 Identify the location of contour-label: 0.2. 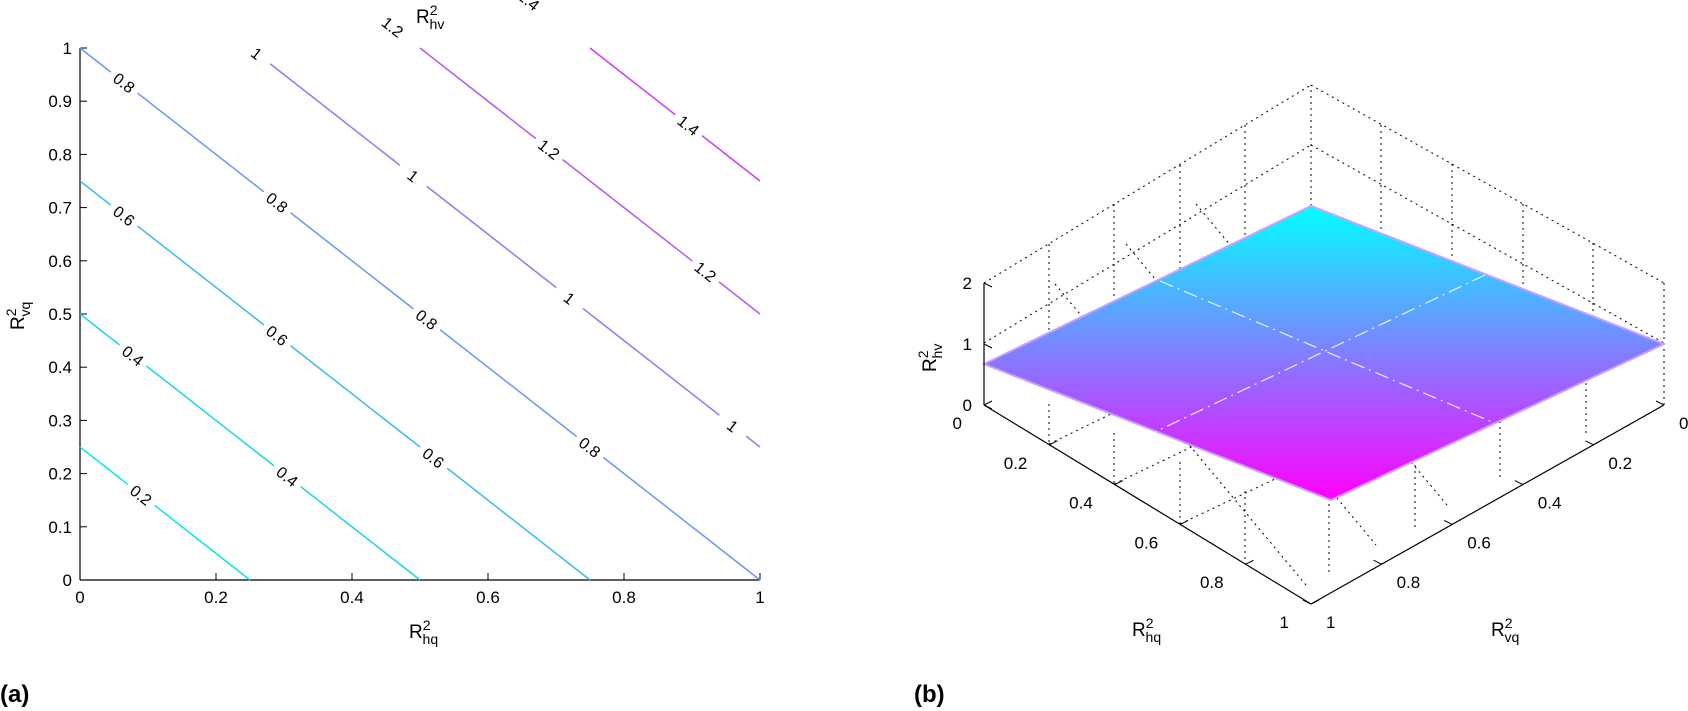
(141, 495).